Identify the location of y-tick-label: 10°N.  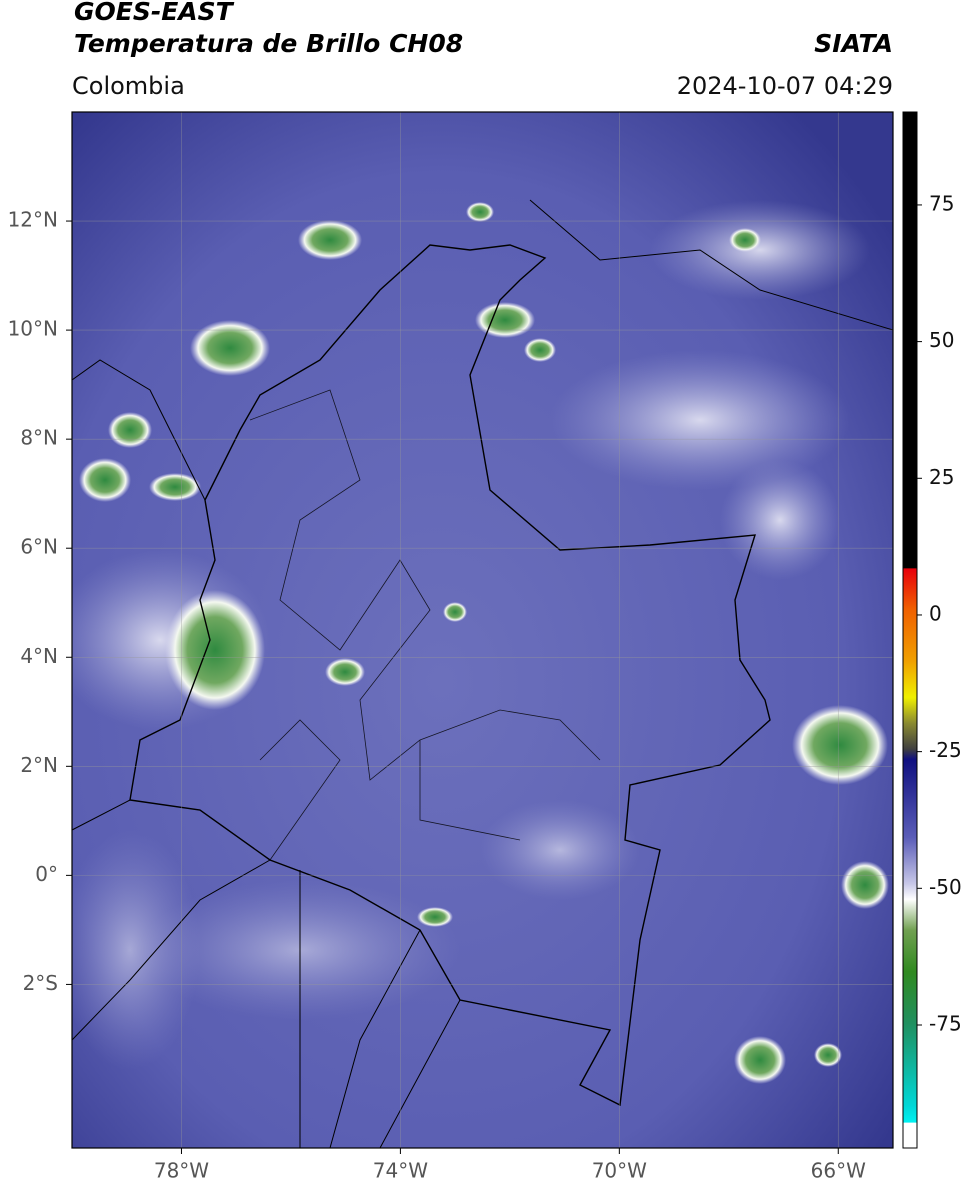
(33, 329).